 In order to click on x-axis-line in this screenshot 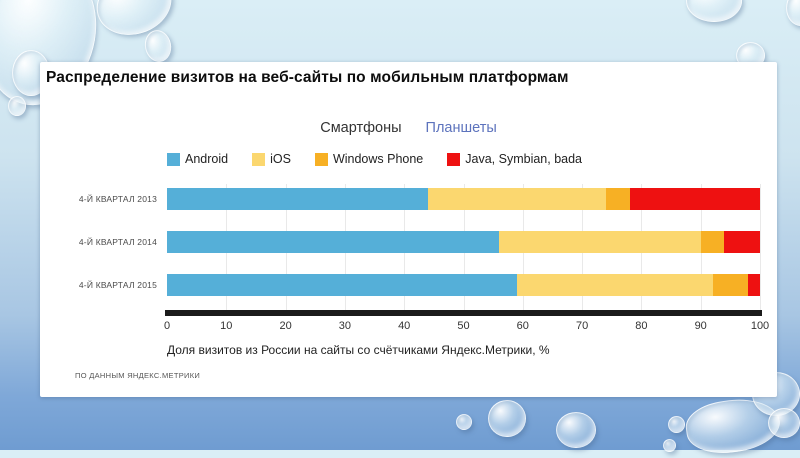, I will do `click(463, 313)`.